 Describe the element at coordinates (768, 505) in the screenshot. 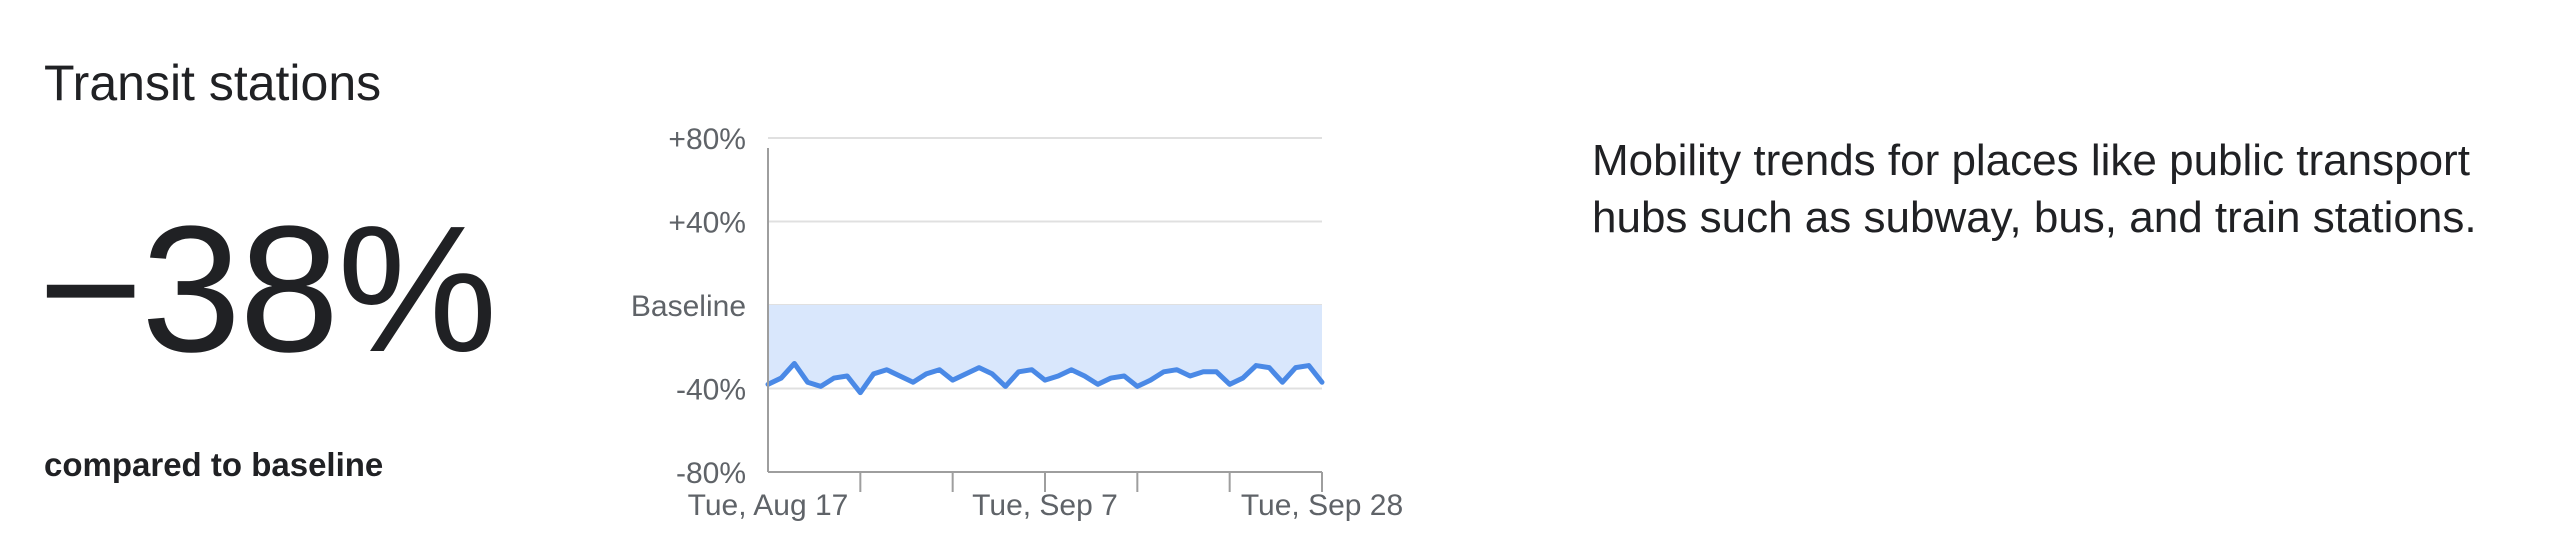

I see `x-tick-label: Tue, Aug 17` at that location.